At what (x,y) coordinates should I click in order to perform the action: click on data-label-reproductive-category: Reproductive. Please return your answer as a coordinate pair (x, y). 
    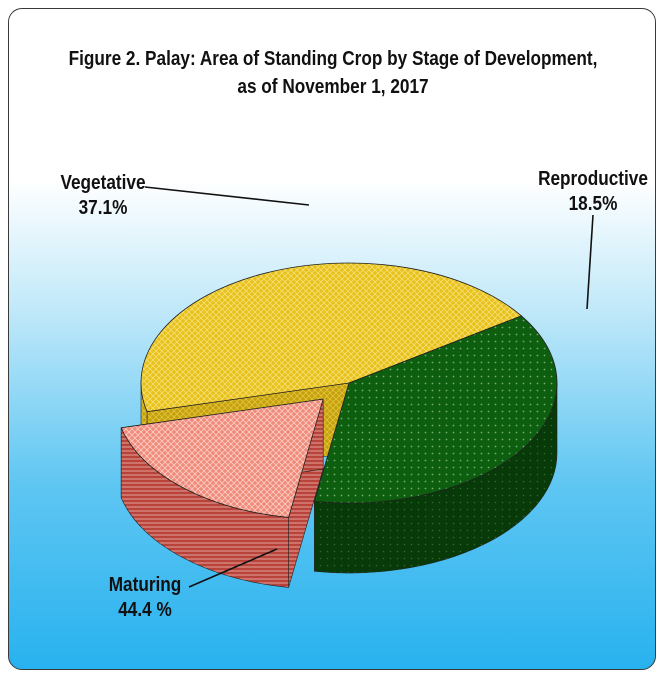
    Looking at the image, I should click on (593, 178).